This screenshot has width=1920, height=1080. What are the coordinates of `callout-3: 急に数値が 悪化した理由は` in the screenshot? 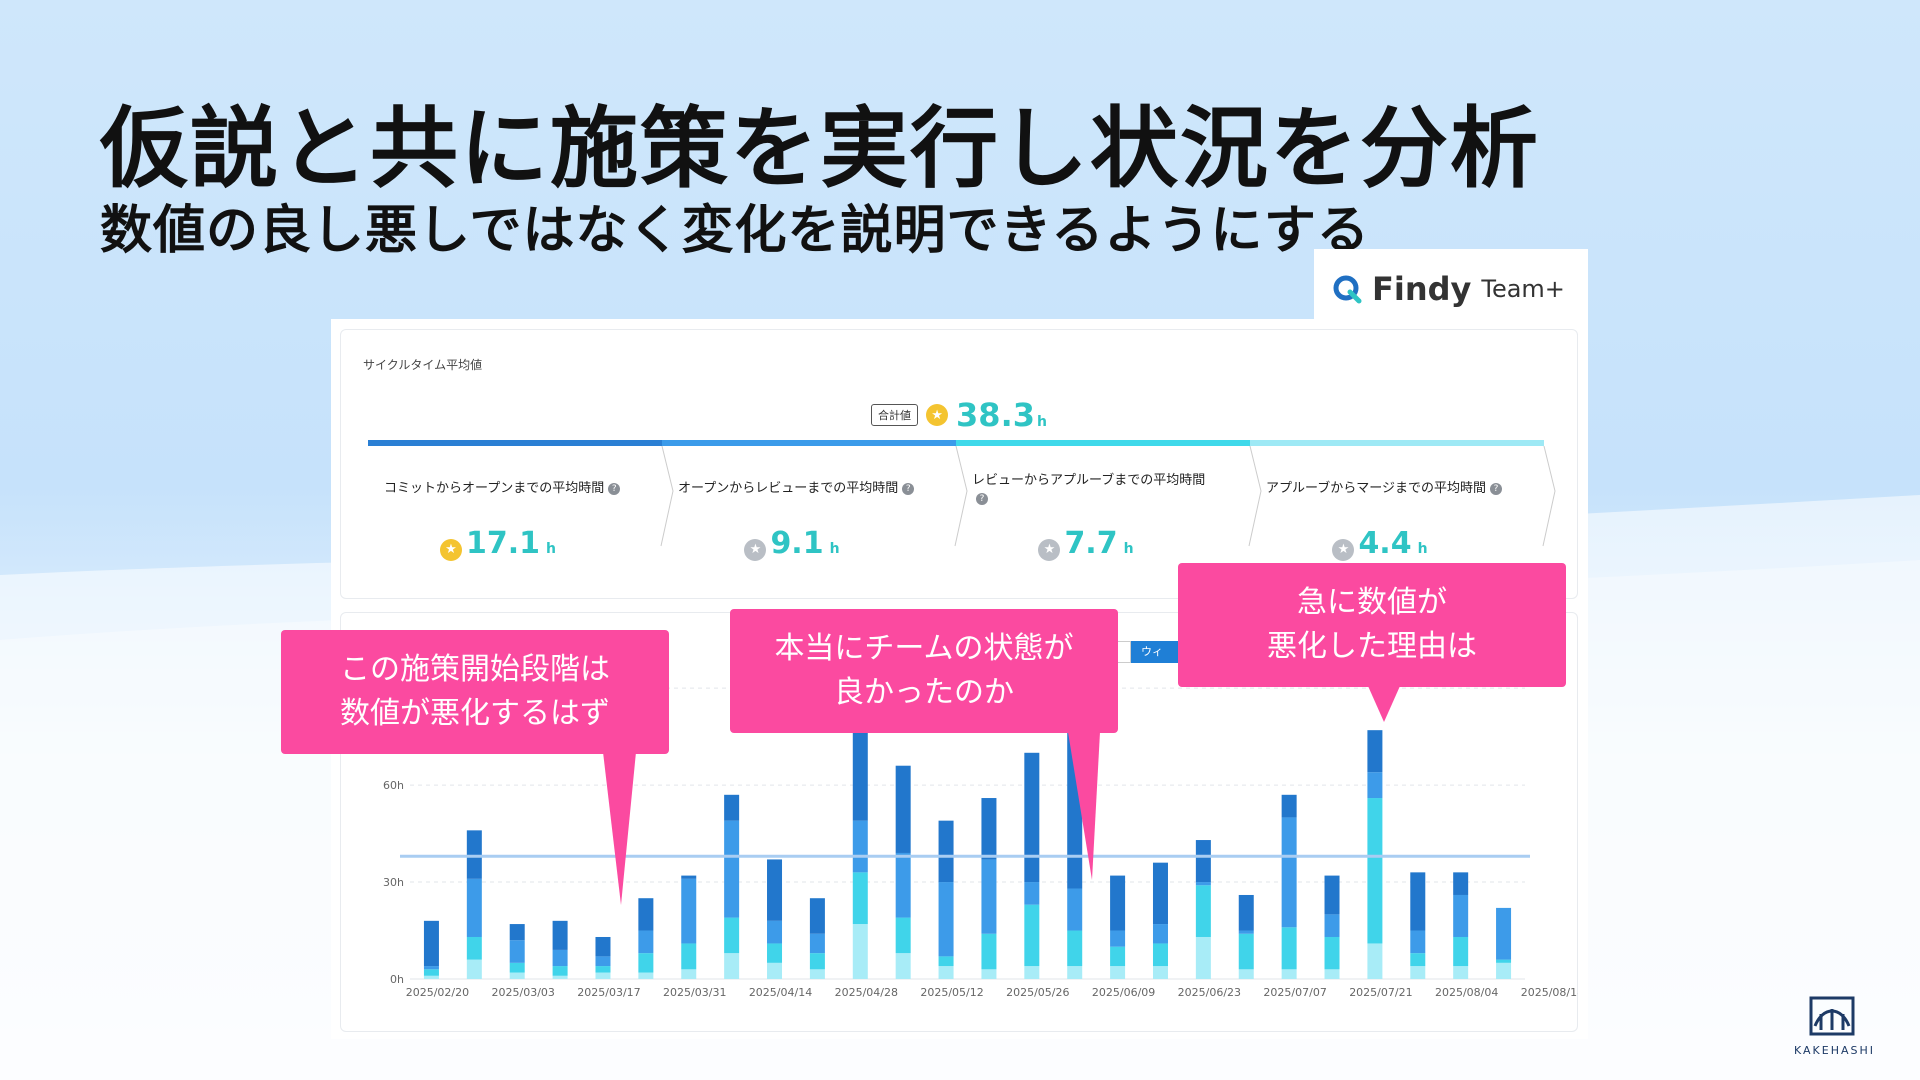 It's located at (1372, 625).